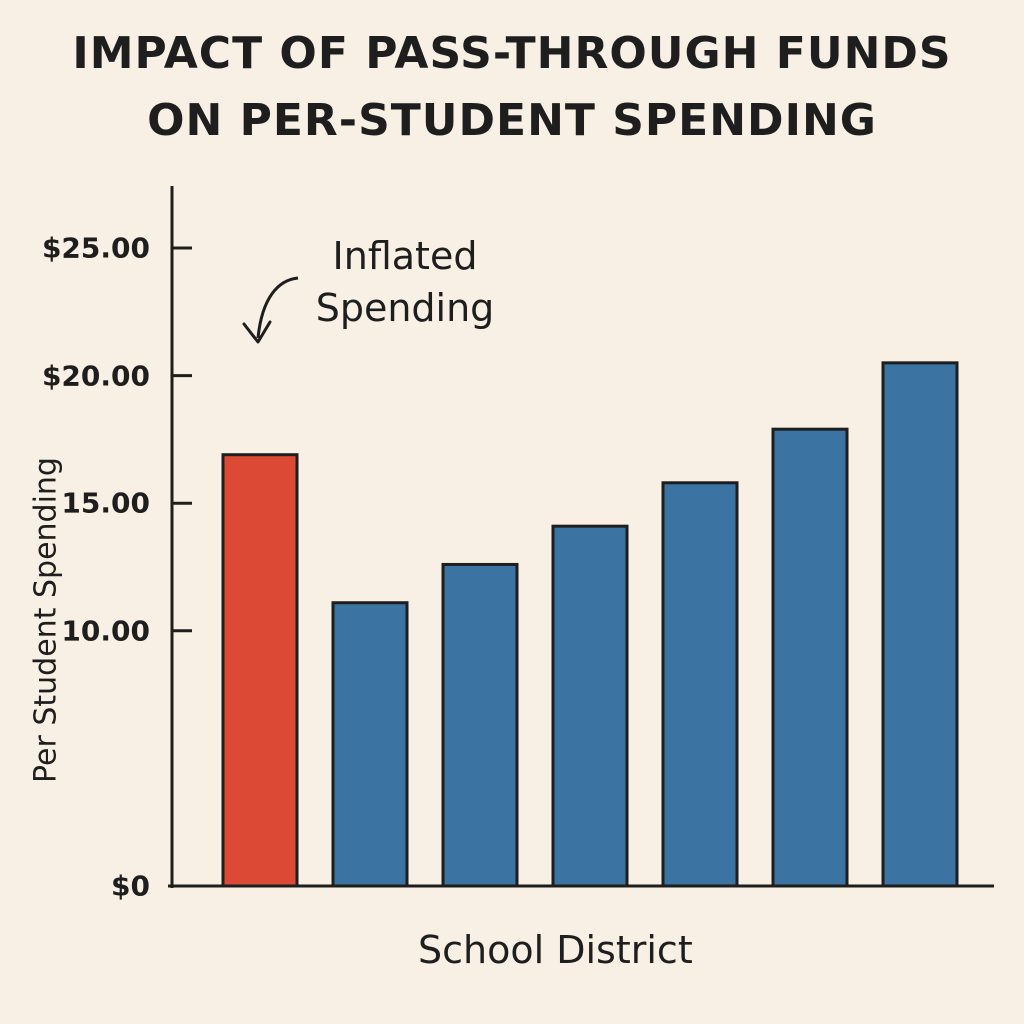 This screenshot has height=1024, width=1024. Describe the element at coordinates (405, 256) in the screenshot. I see `annotation-line-1: Inflated` at that location.